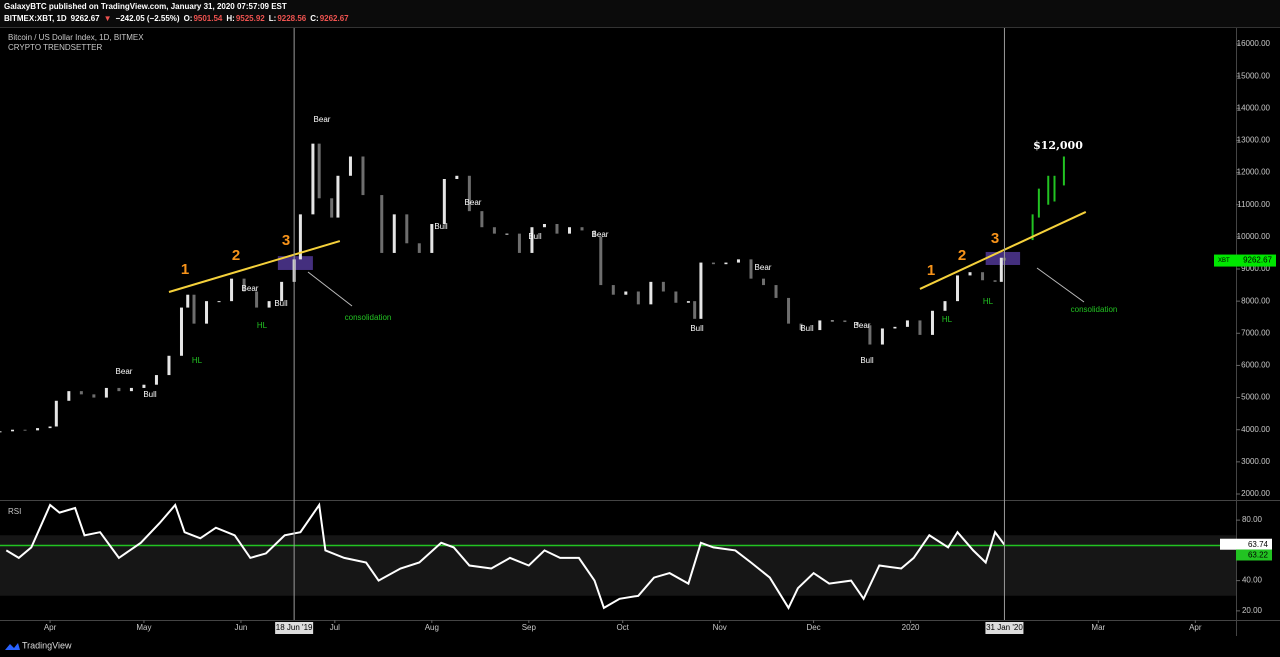 This screenshot has height=657, width=1280. I want to click on rsi-level-bg, so click(1254, 555).